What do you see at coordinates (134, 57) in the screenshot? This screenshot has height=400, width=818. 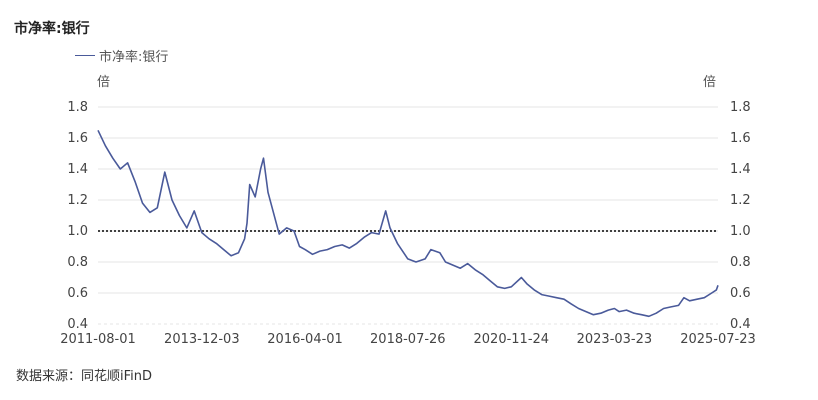 I see `legend-label: 市净率:银行` at bounding box center [134, 57].